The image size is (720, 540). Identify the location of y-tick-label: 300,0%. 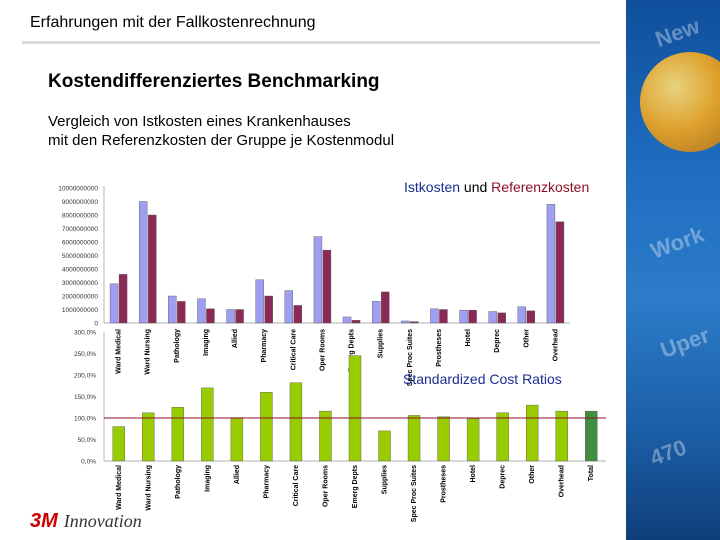
(85, 333).